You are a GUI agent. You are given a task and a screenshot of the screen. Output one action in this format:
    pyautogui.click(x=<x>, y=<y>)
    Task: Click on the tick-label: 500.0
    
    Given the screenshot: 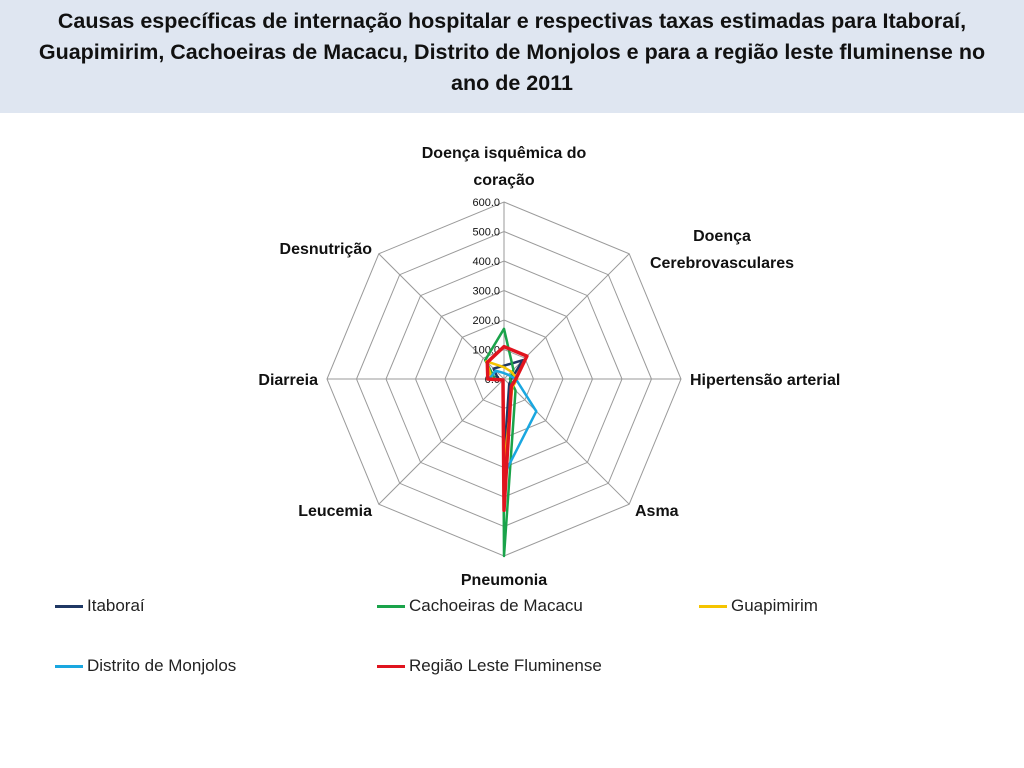 What is the action you would take?
    pyautogui.click(x=486, y=233)
    